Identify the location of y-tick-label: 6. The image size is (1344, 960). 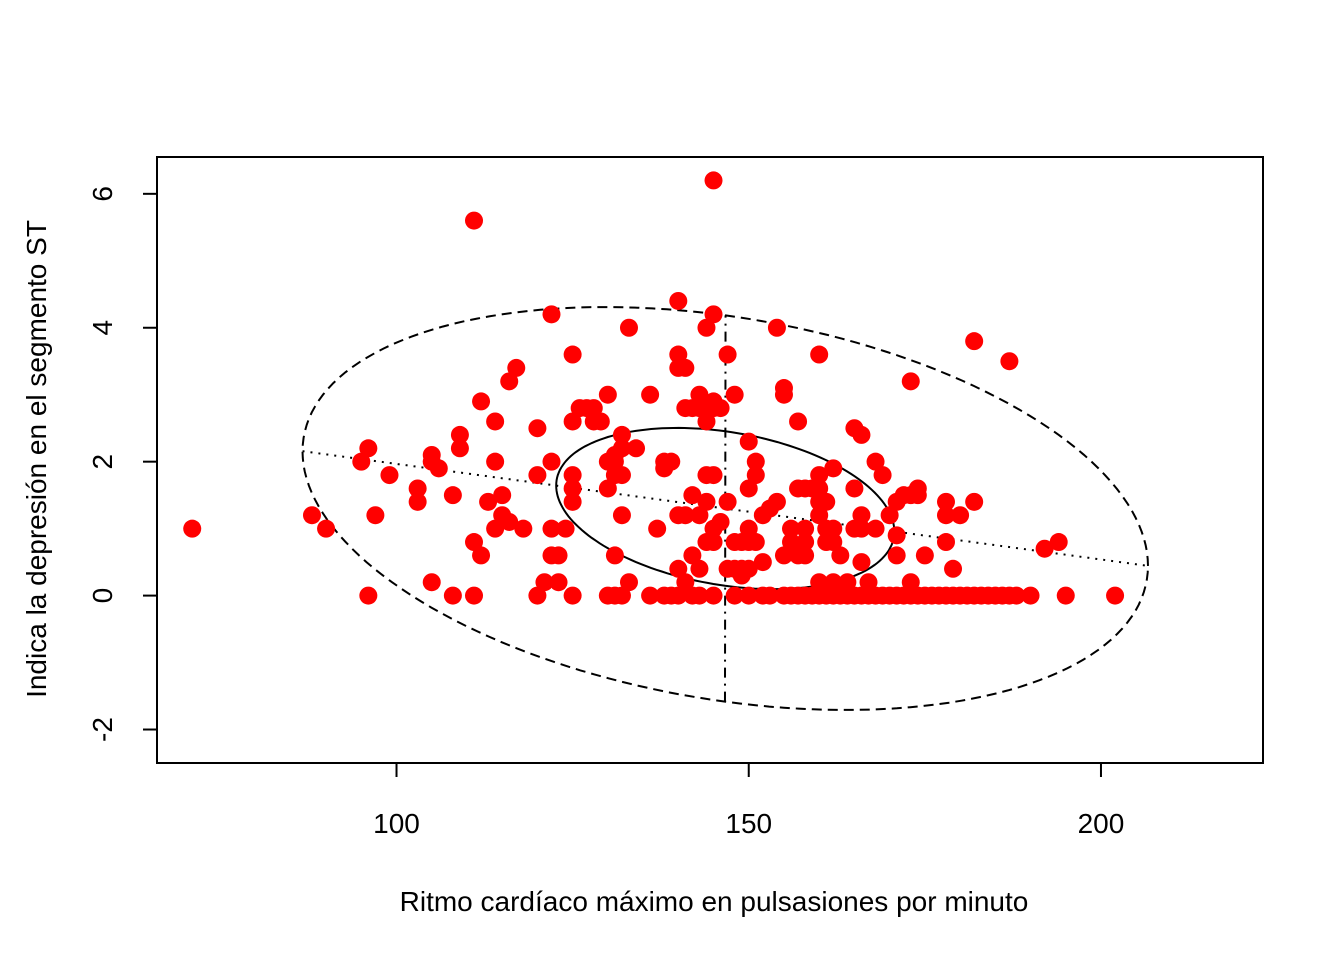
(102, 194).